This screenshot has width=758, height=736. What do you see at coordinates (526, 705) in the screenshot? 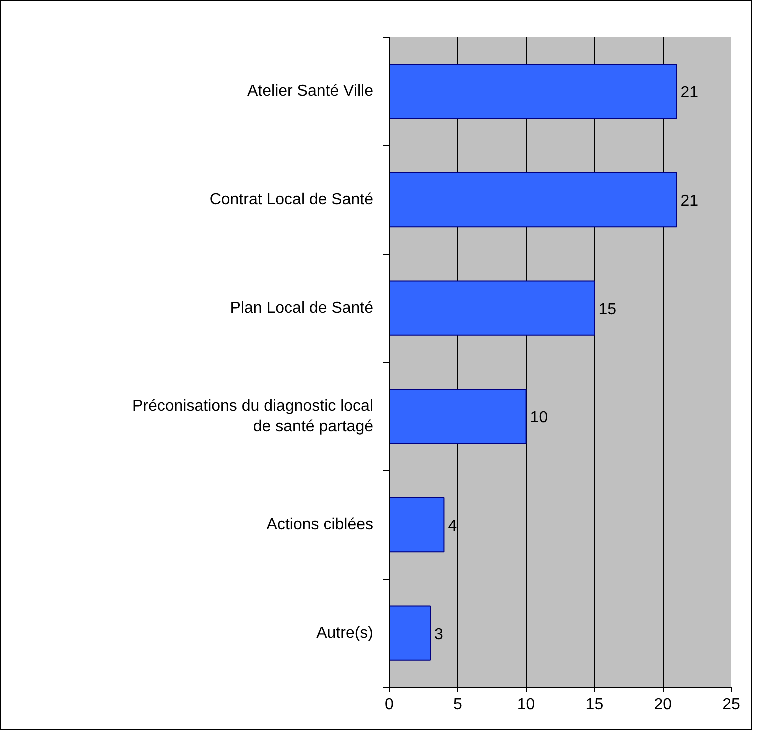
I see `x-tick-label: 10` at bounding box center [526, 705].